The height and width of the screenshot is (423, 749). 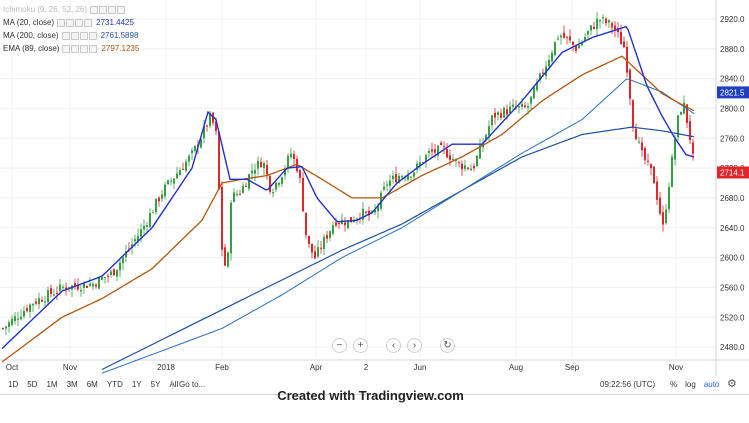 I want to click on legend-ema89-name: EMA (89, close), so click(x=31, y=48).